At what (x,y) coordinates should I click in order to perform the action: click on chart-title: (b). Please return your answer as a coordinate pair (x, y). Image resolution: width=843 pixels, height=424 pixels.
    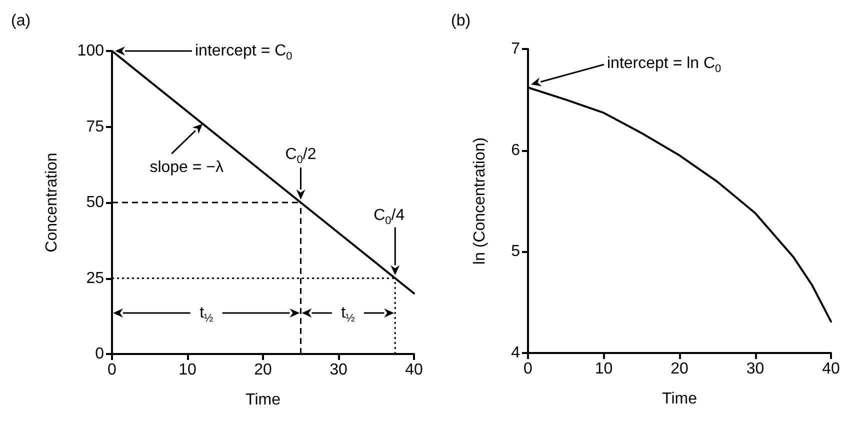
    Looking at the image, I should click on (461, 21).